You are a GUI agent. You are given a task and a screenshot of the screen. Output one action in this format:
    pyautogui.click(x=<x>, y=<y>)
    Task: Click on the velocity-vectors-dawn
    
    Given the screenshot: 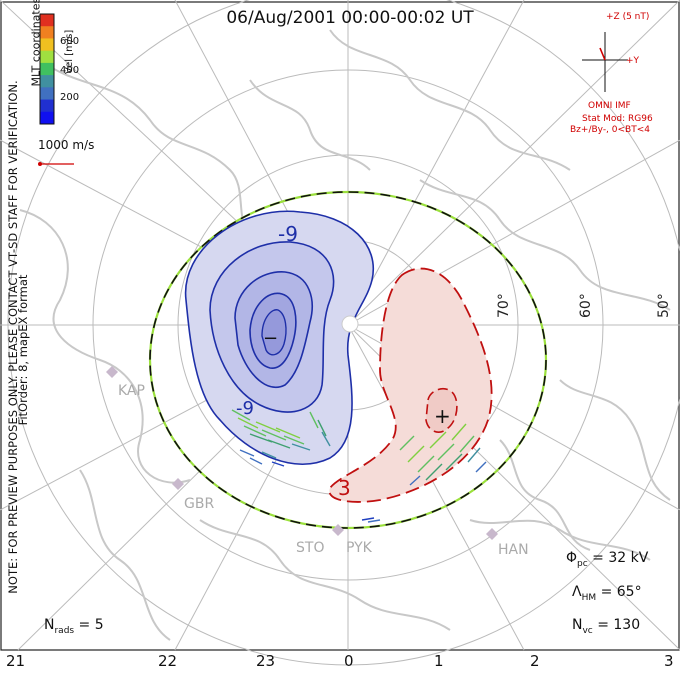 What is the action you would take?
    pyautogui.click(x=281, y=438)
    